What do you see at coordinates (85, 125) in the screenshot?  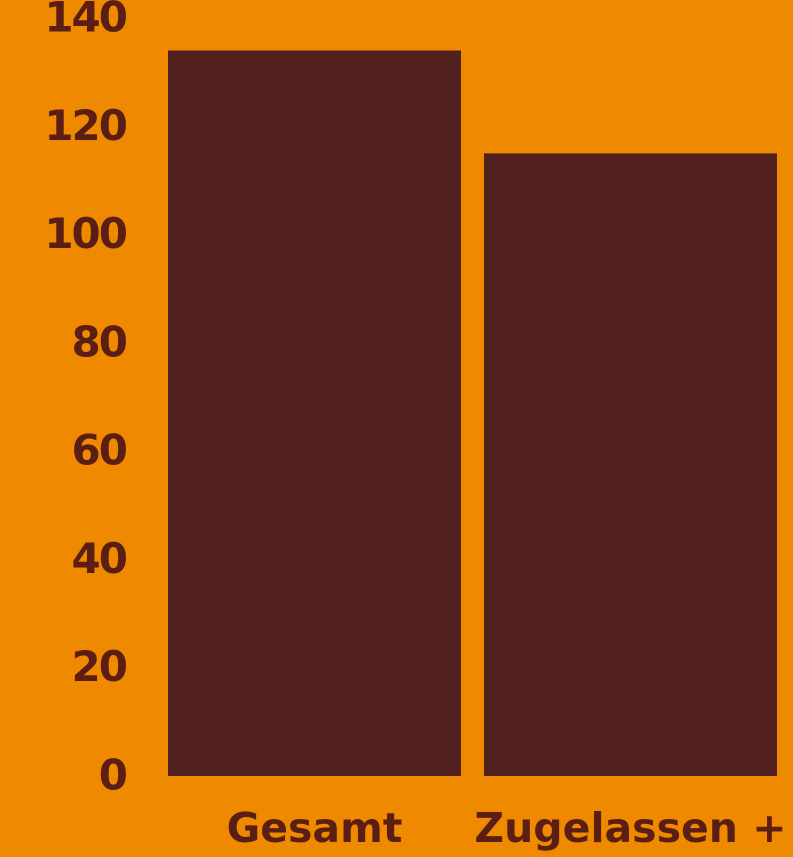 I see `y-tick-label: 120` at bounding box center [85, 125].